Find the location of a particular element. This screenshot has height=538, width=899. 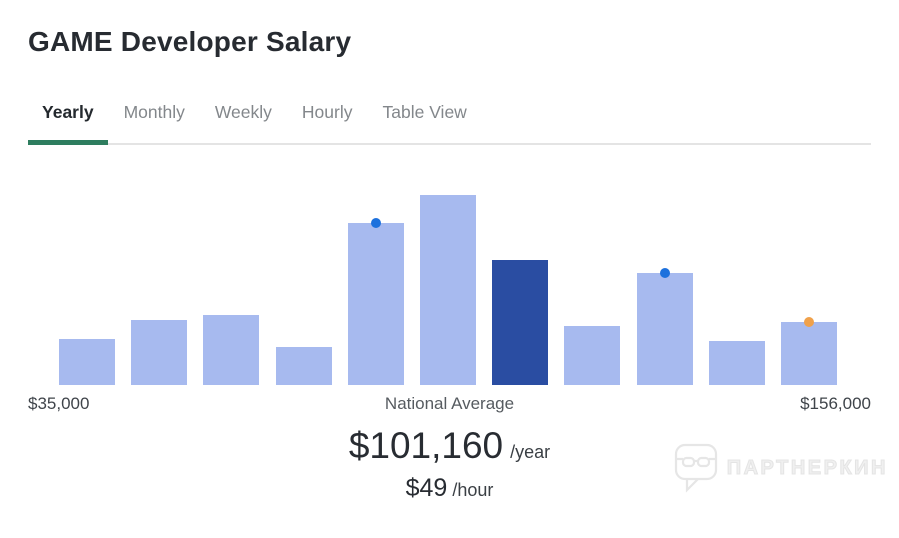

salary-summary: $101,160/year $49/hour is located at coordinates (449, 464).